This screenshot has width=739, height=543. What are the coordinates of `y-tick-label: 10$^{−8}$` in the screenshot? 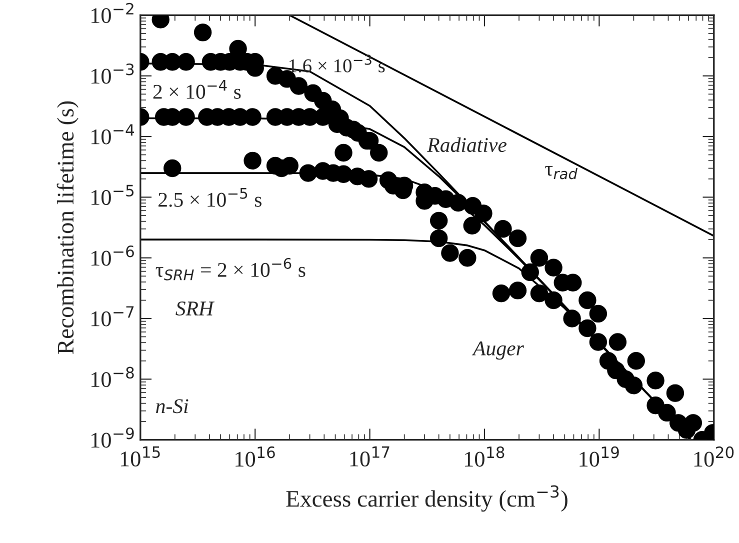 It's located at (113, 377).